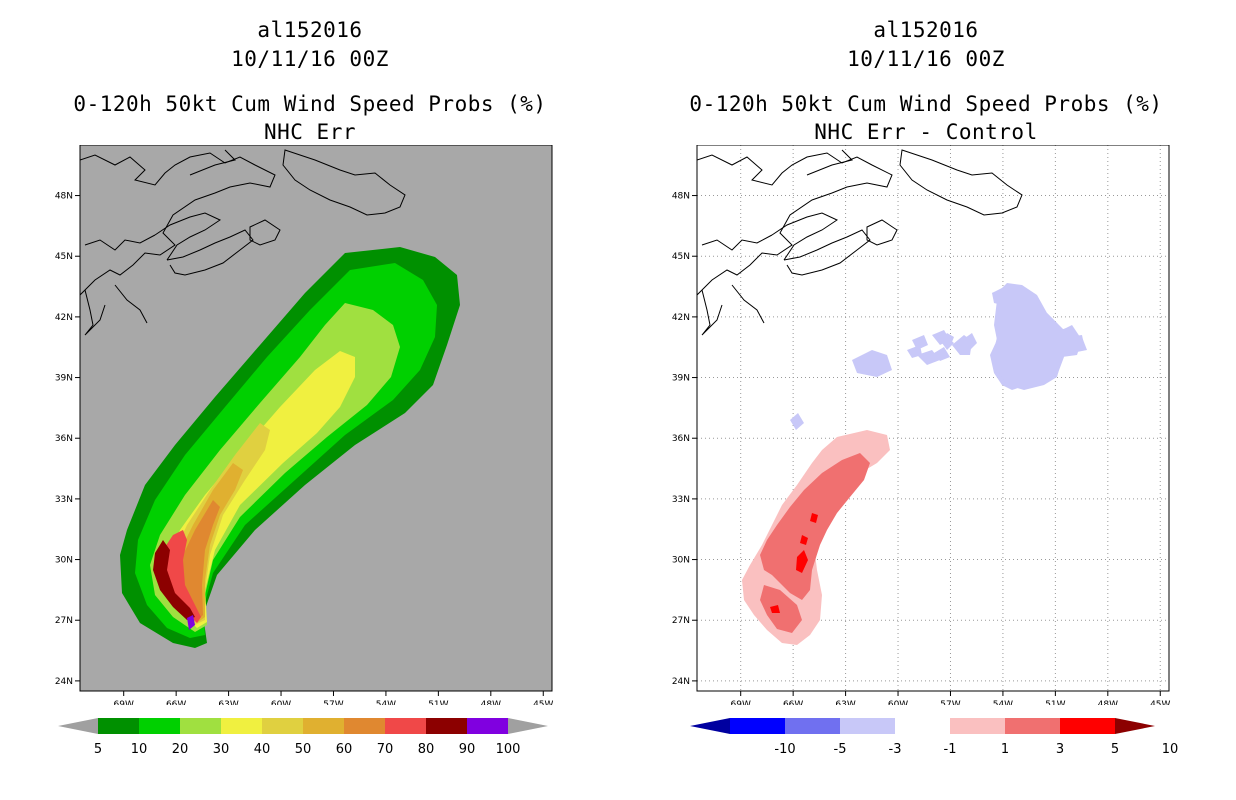 This screenshot has width=1236, height=800. What do you see at coordinates (681, 500) in the screenshot?
I see `right-lat-label: 33N` at bounding box center [681, 500].